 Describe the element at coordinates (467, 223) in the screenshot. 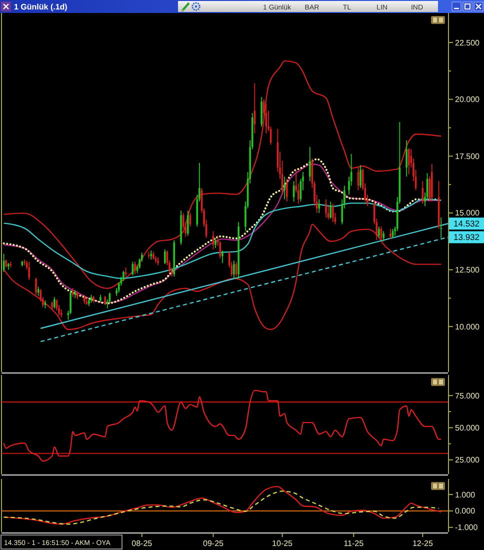

I see `annotation: 14.532` at that location.